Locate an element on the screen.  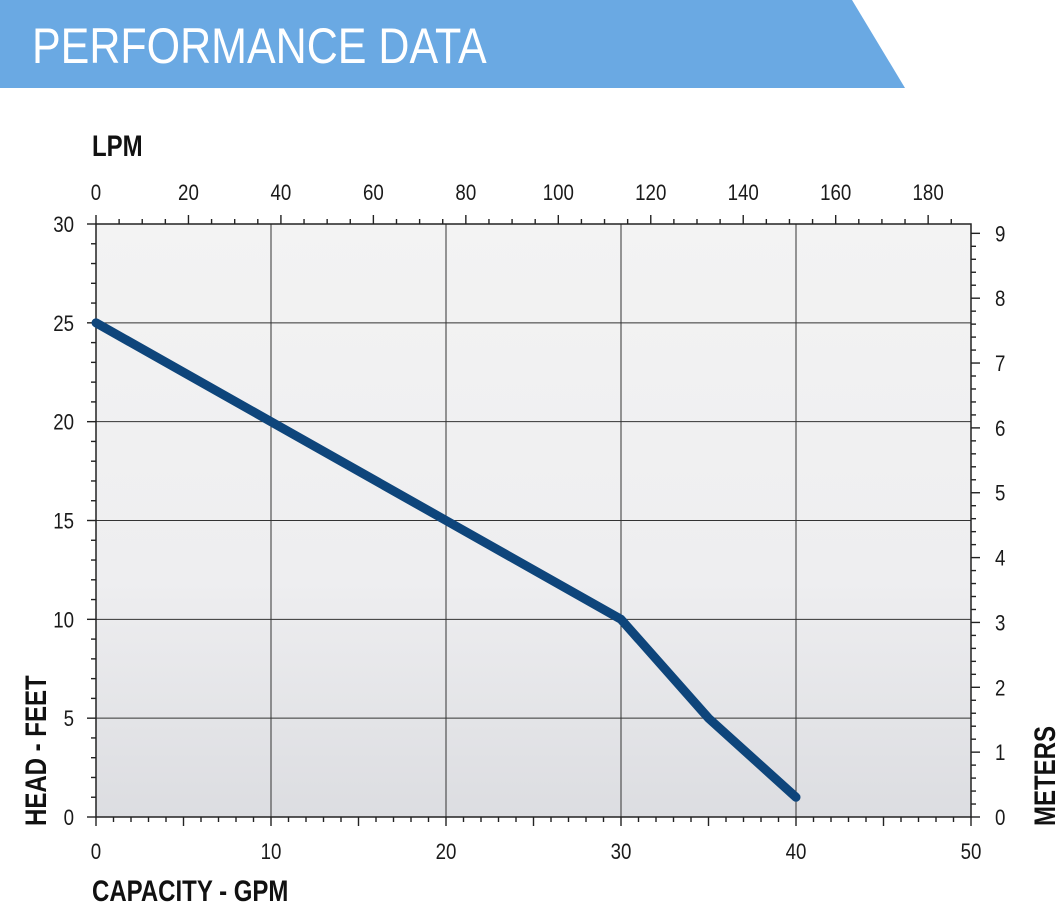
y2-tick-label: 6 is located at coordinates (1000, 430).